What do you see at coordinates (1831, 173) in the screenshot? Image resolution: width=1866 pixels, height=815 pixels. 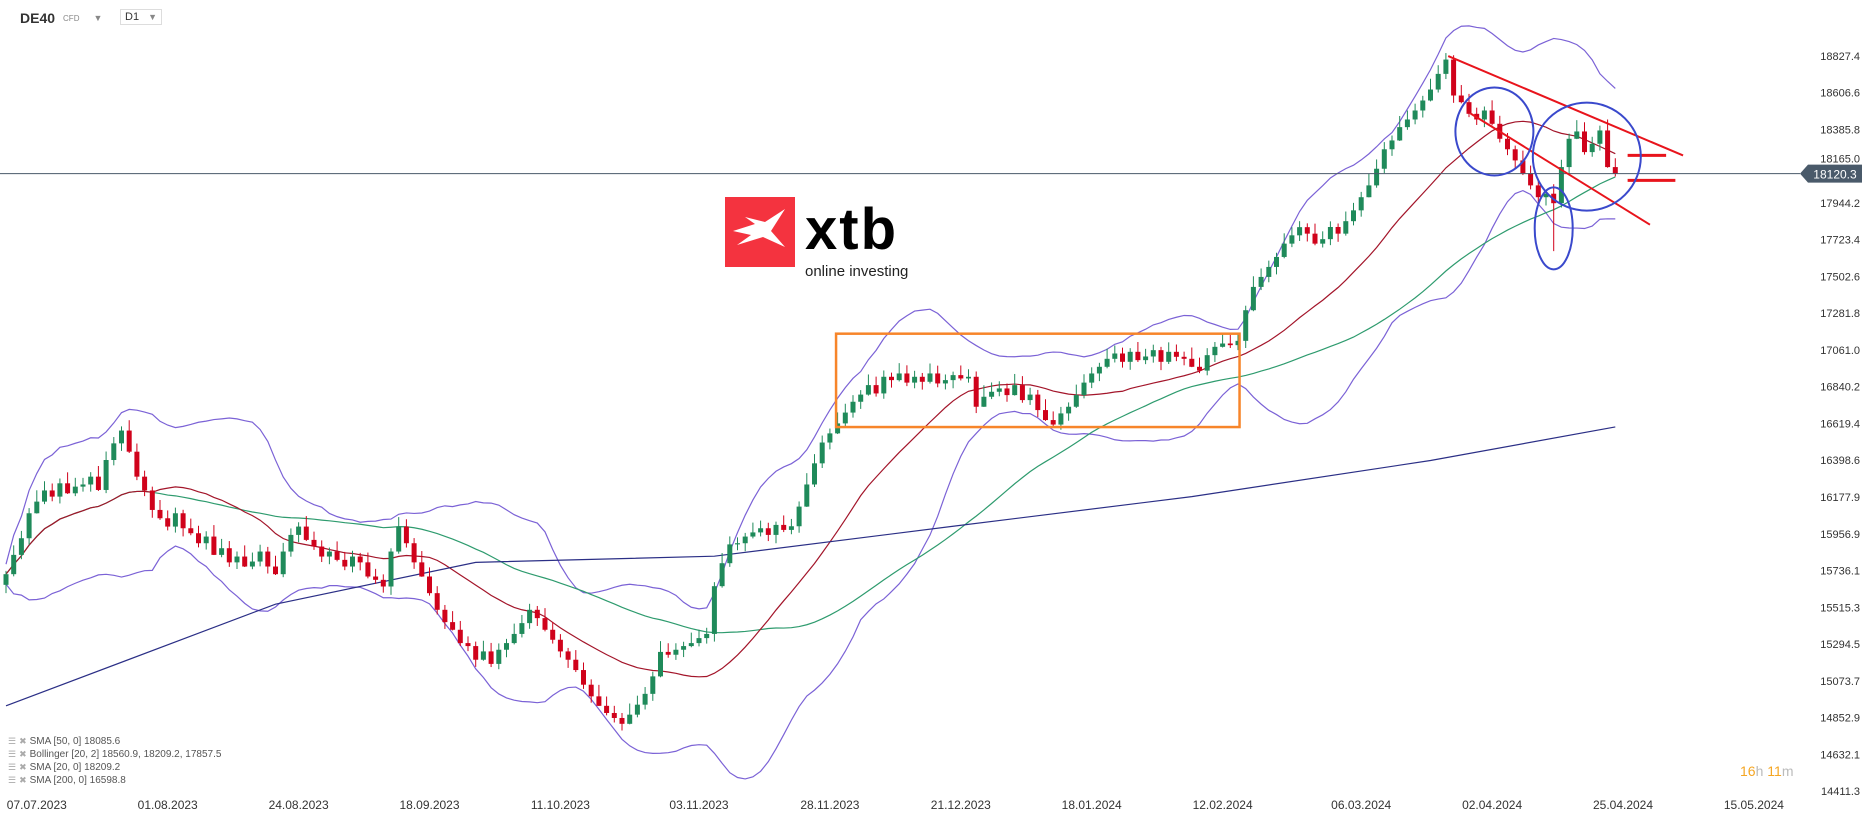 I see `current-price-tag` at bounding box center [1831, 173].